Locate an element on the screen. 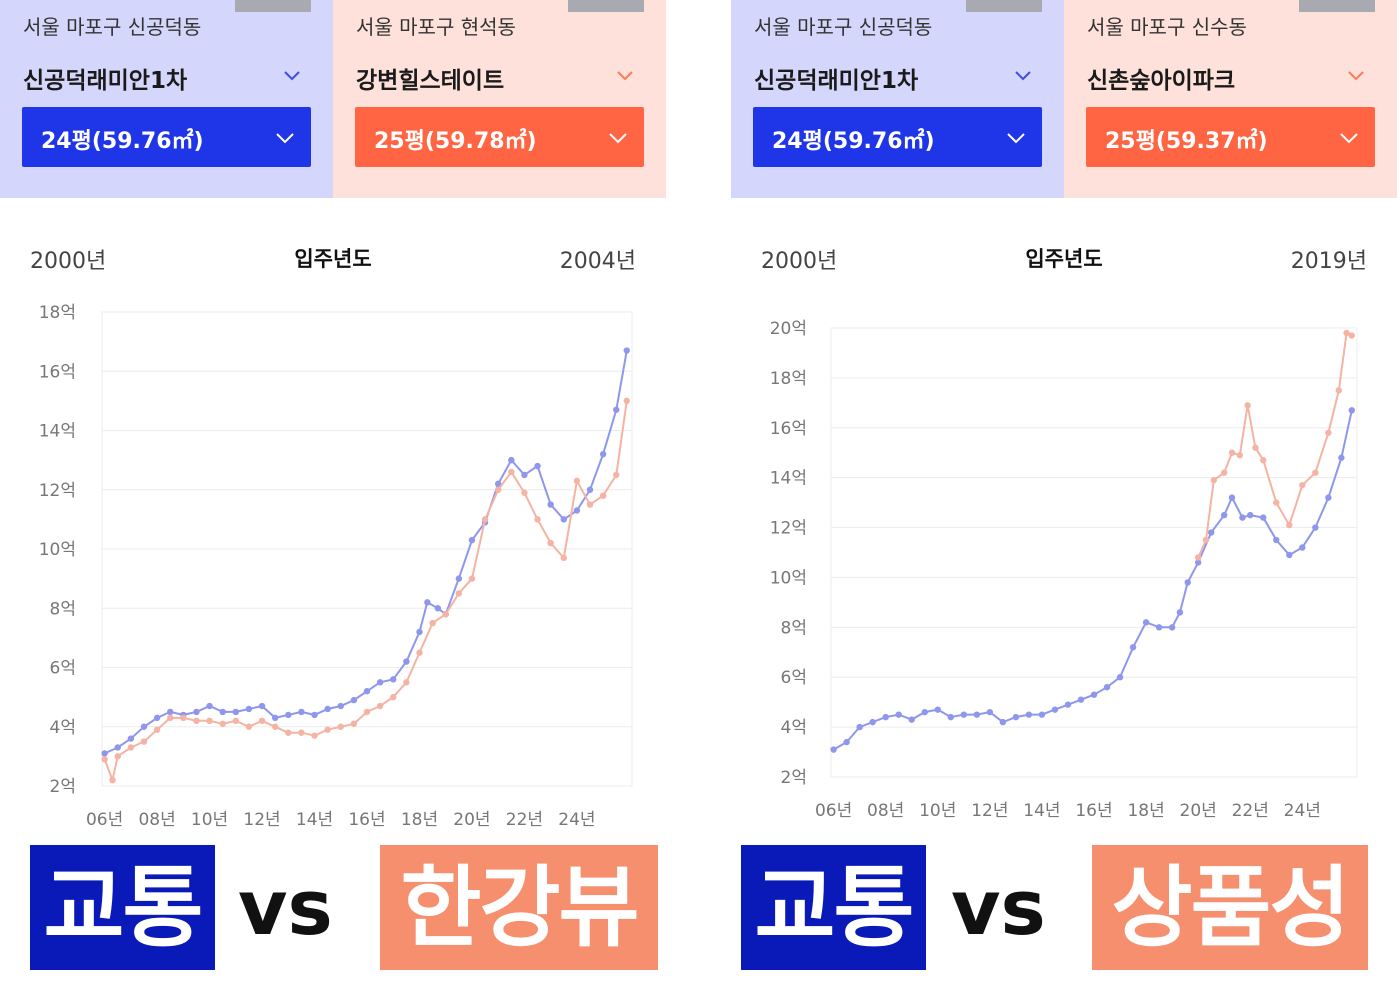  apartment-selector-a: 서울 마포구 신공덕동 신공덕래미안1차 24평(59.76㎡) is located at coordinates (897, 99).